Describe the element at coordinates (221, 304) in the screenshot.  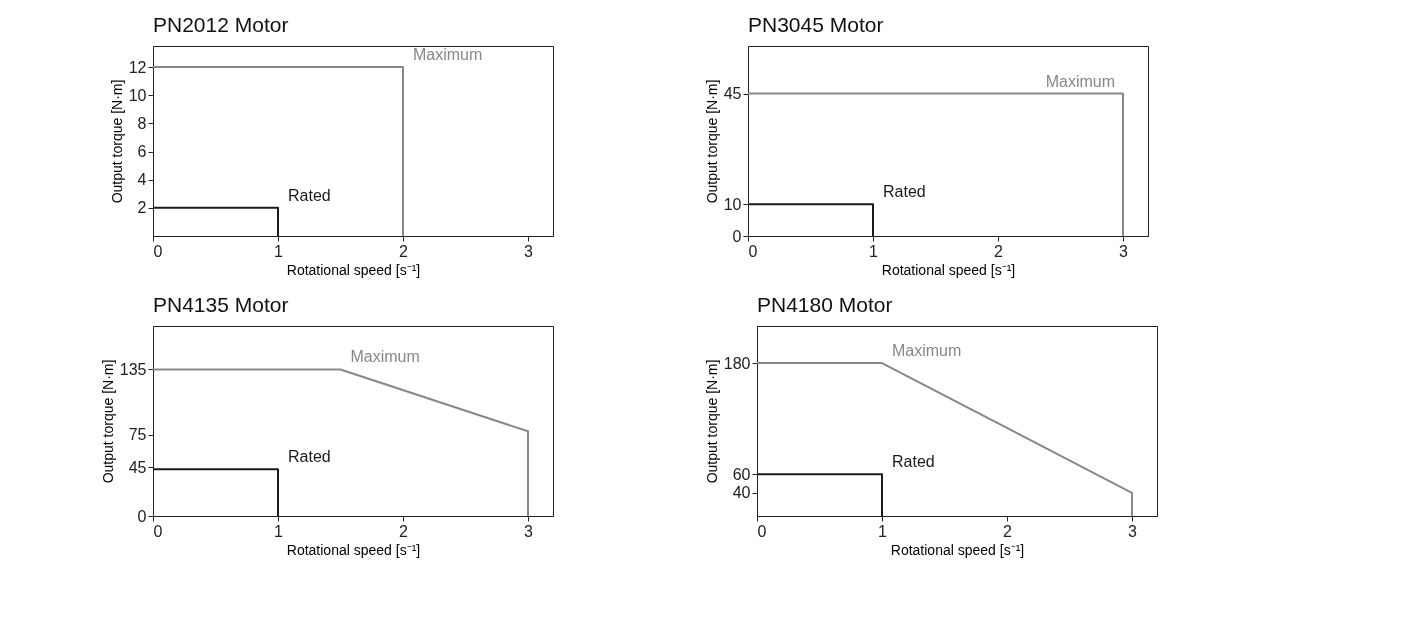
I see `chart-title: PN4135 Motor` at that location.